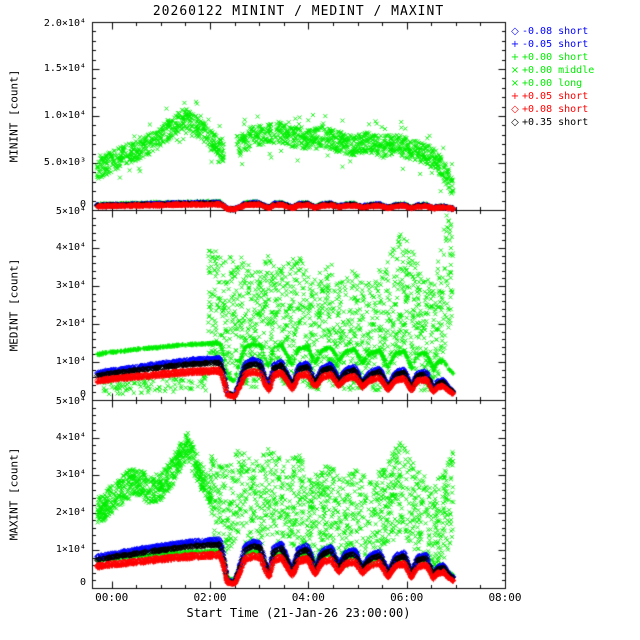 This screenshot has height=640, width=640. Describe the element at coordinates (555, 109) in the screenshot. I see `legend-label: +0.08 short` at that location.